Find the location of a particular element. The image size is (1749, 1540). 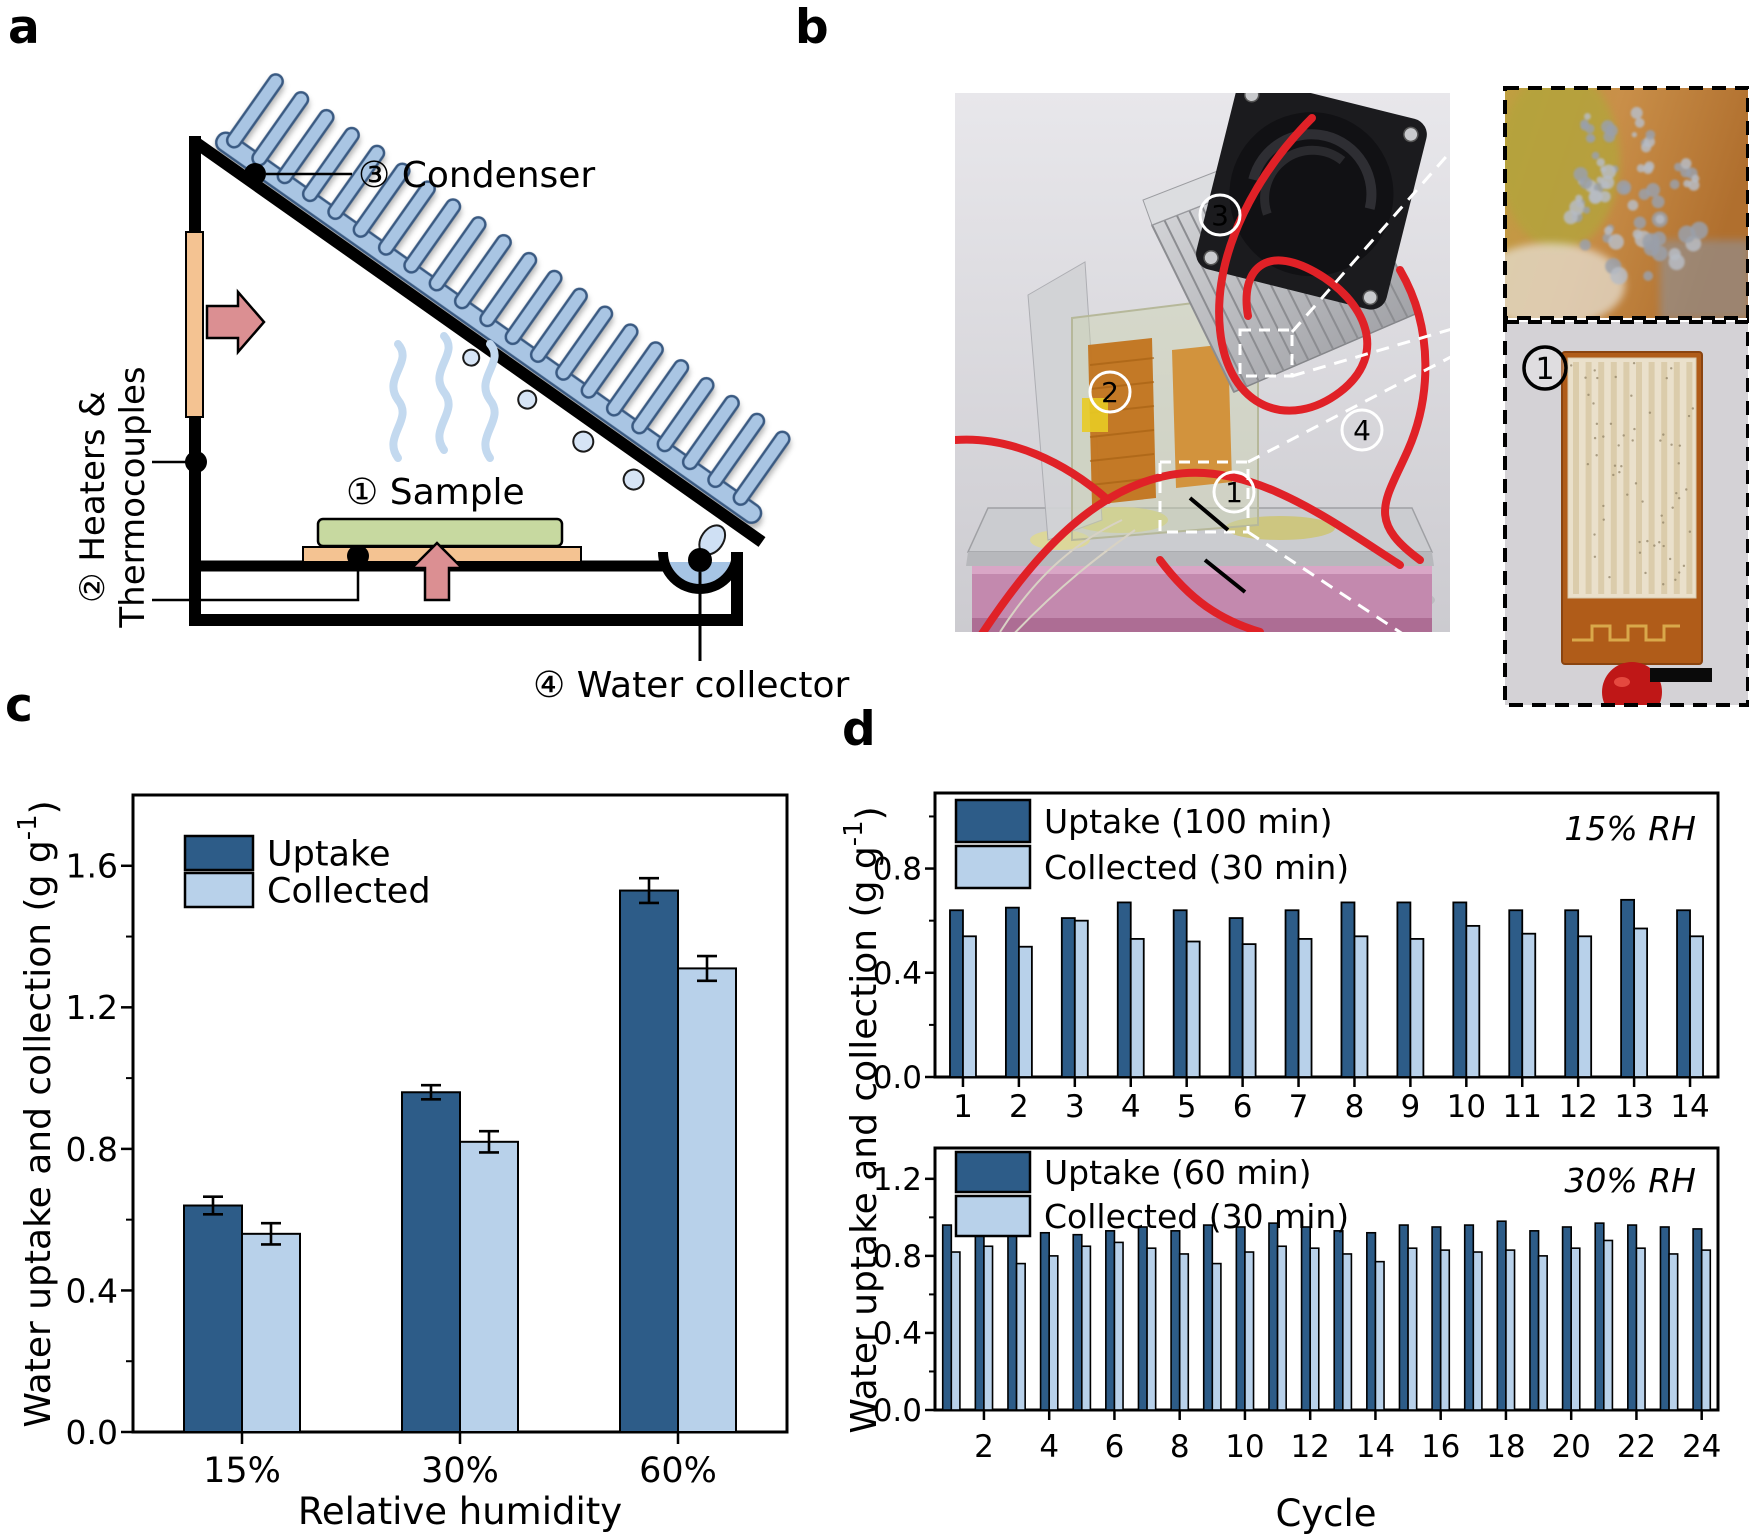

x-tick-label: 15% is located at coordinates (242, 1471).